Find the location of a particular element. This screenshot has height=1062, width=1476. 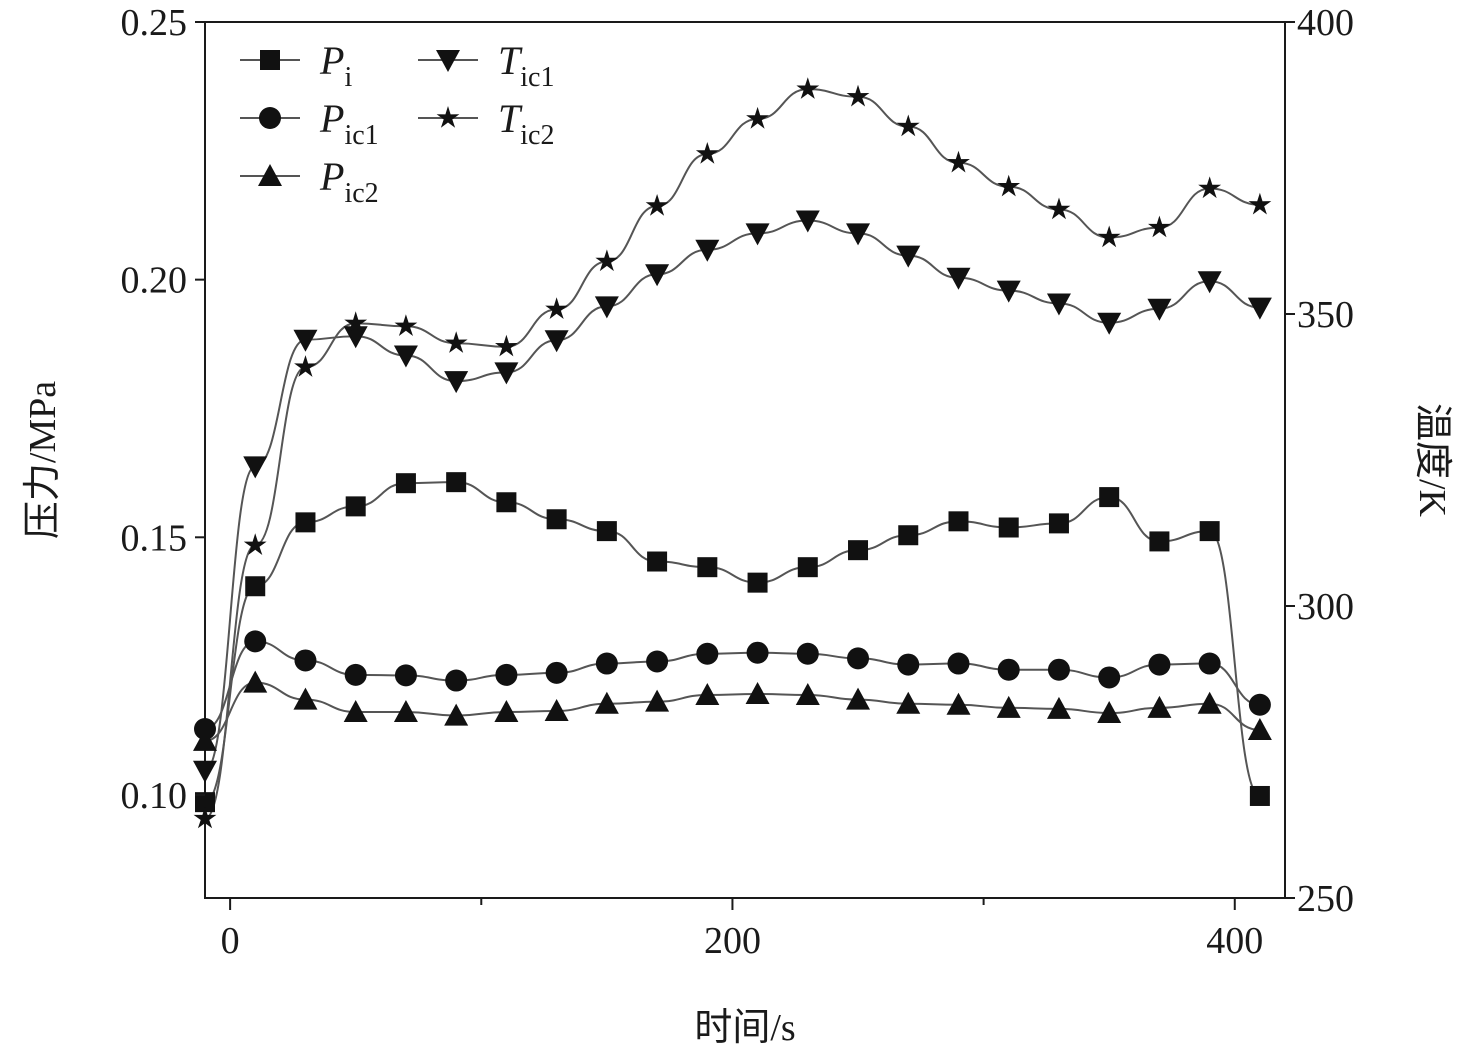

x-tick-label: 200 is located at coordinates (732, 941).